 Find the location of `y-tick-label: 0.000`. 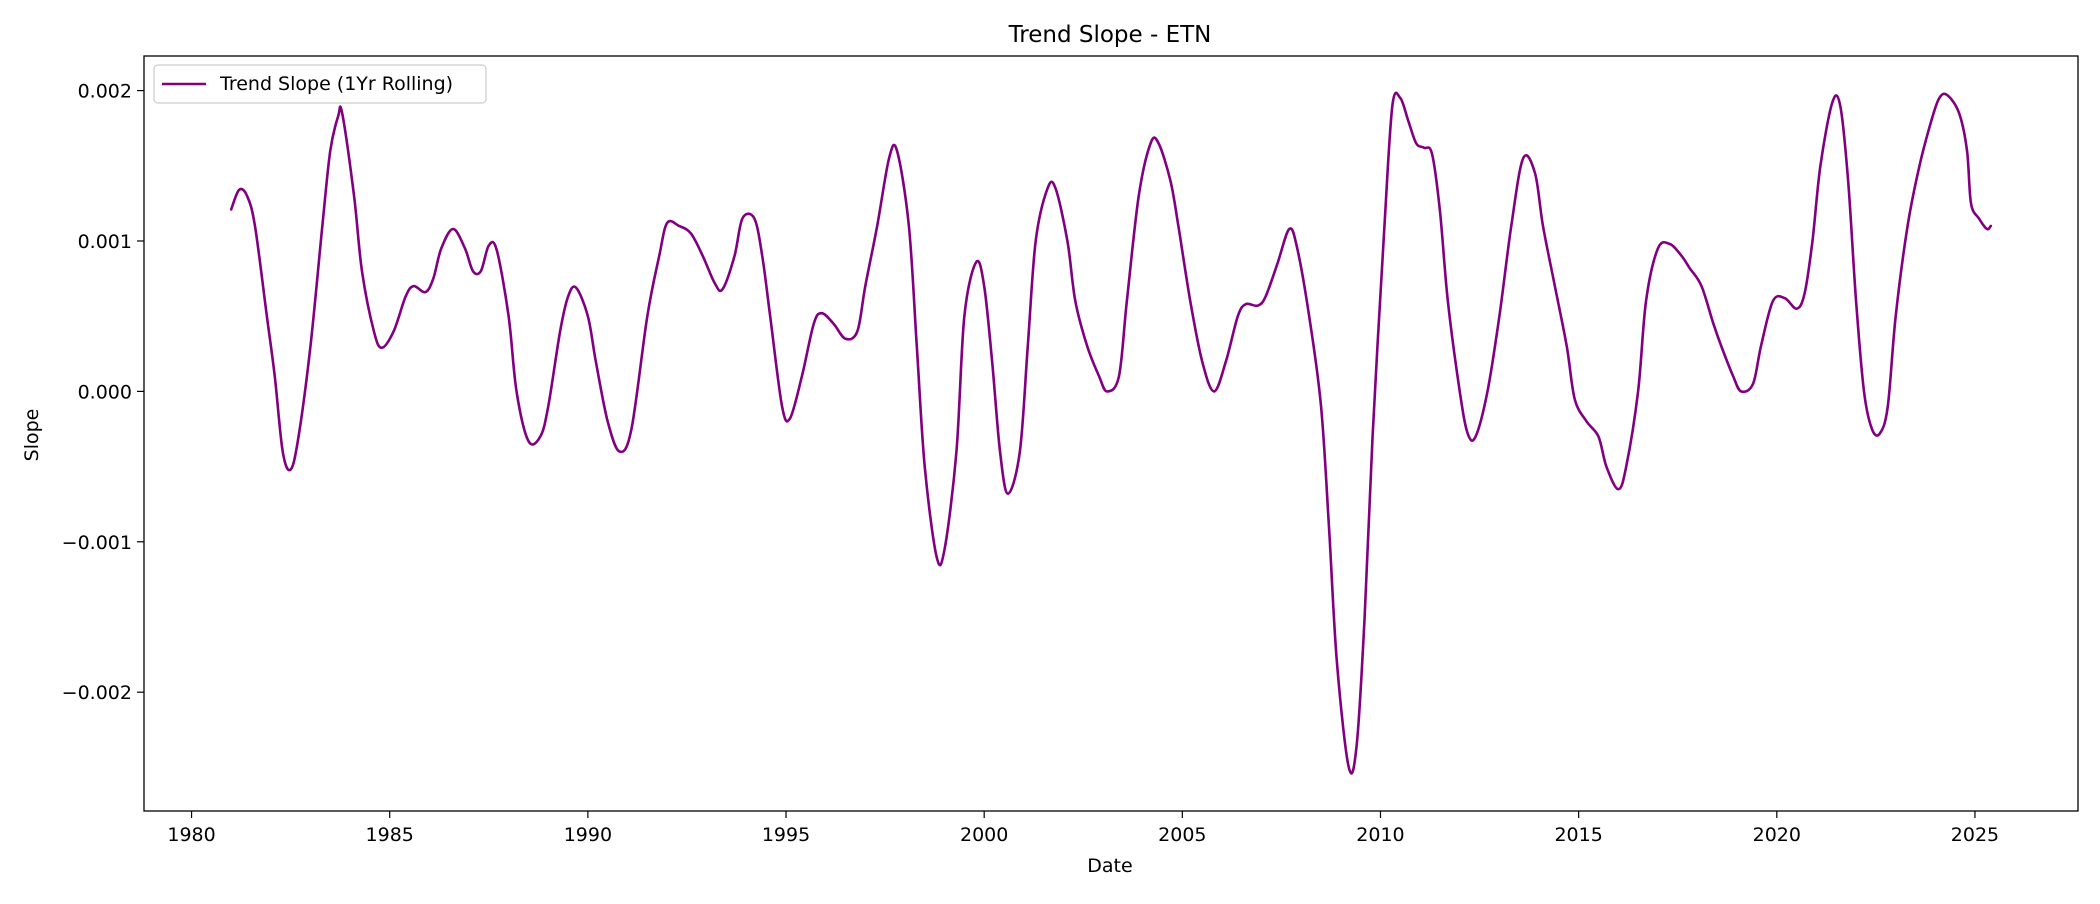

y-tick-label: 0.000 is located at coordinates (105, 392).